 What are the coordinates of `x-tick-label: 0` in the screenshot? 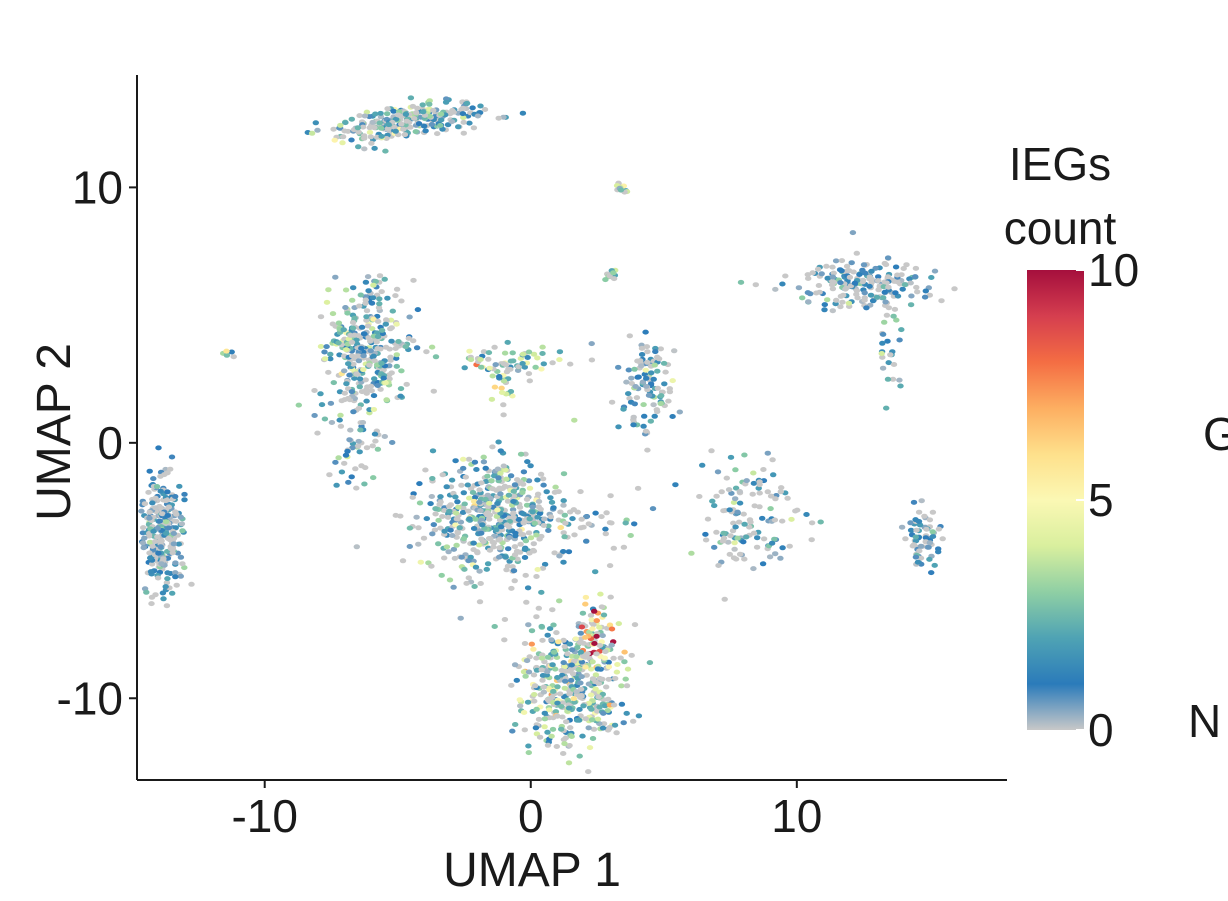 It's located at (531, 816).